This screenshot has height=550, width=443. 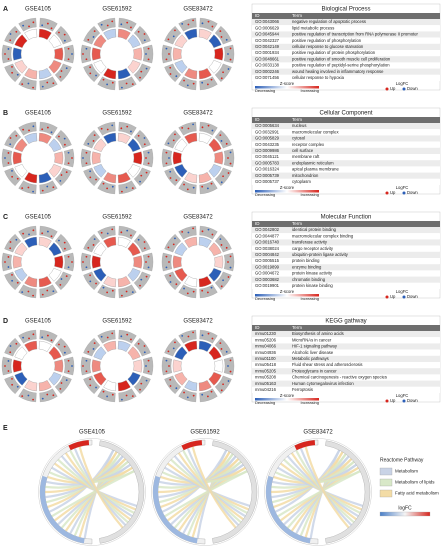 I want to click on pathway-swatch, so click(x=386, y=493).